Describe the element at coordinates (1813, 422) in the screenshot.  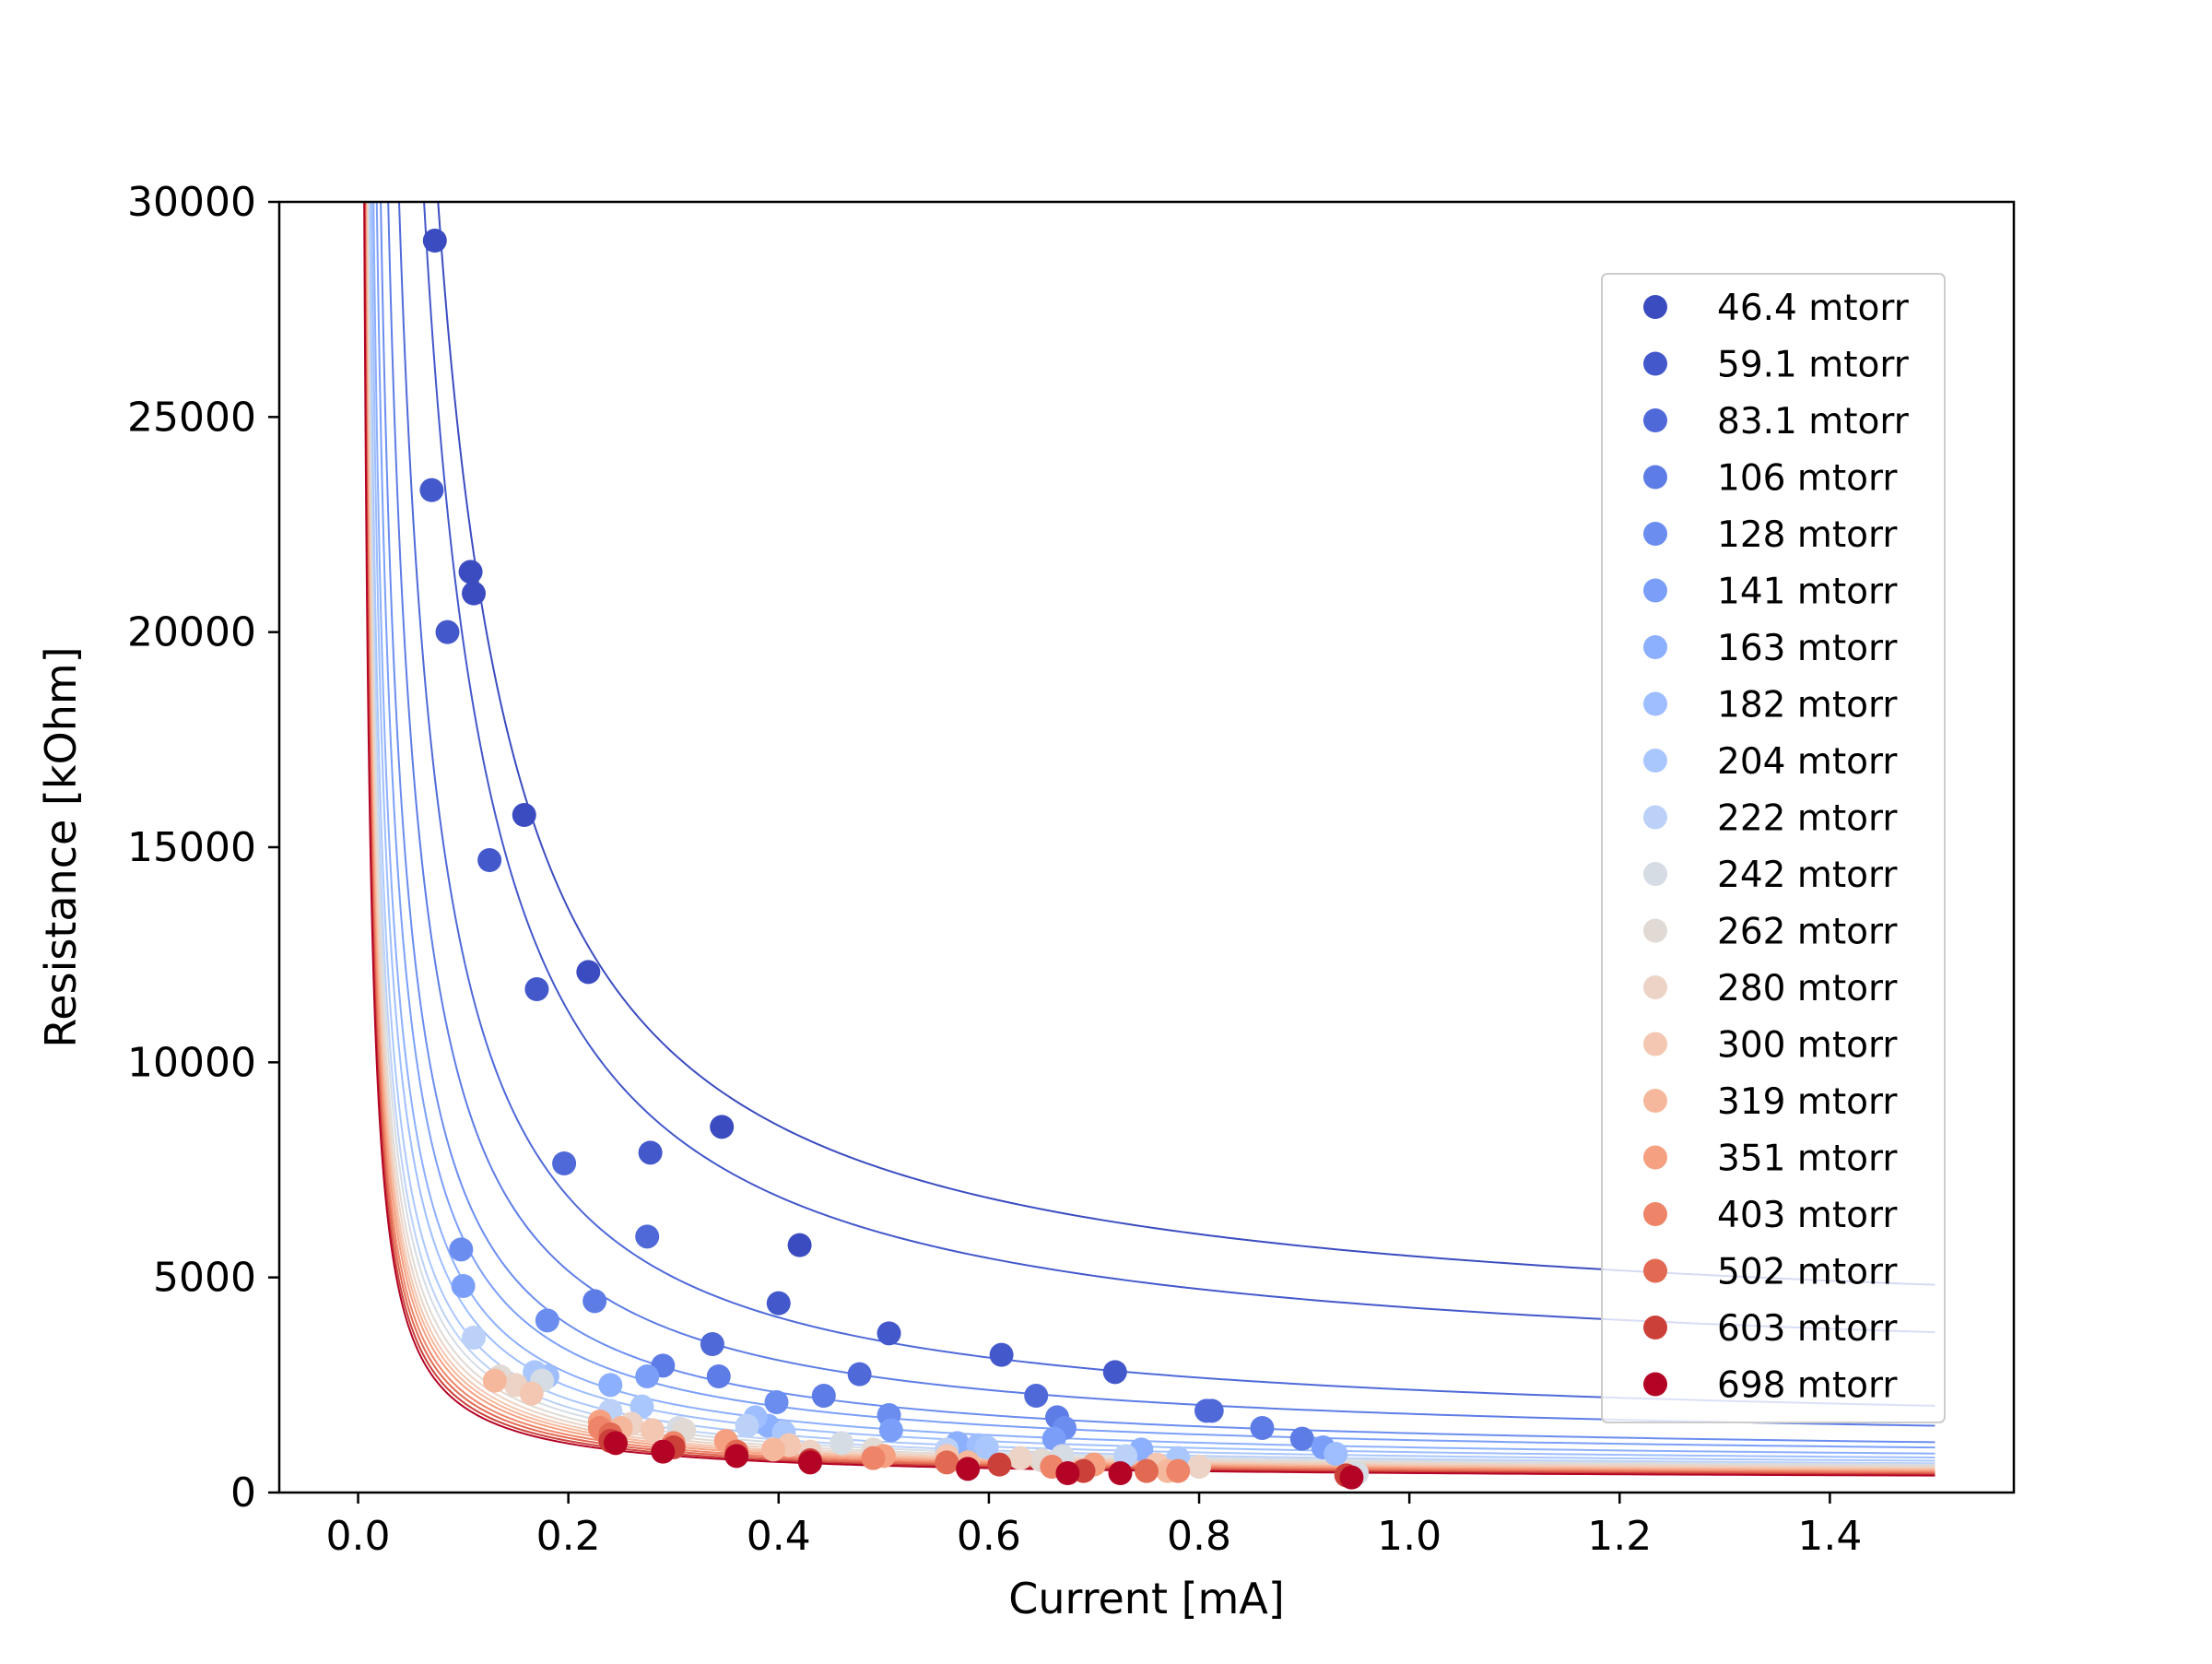
I see `legend-label: 83.1 mtorr` at that location.